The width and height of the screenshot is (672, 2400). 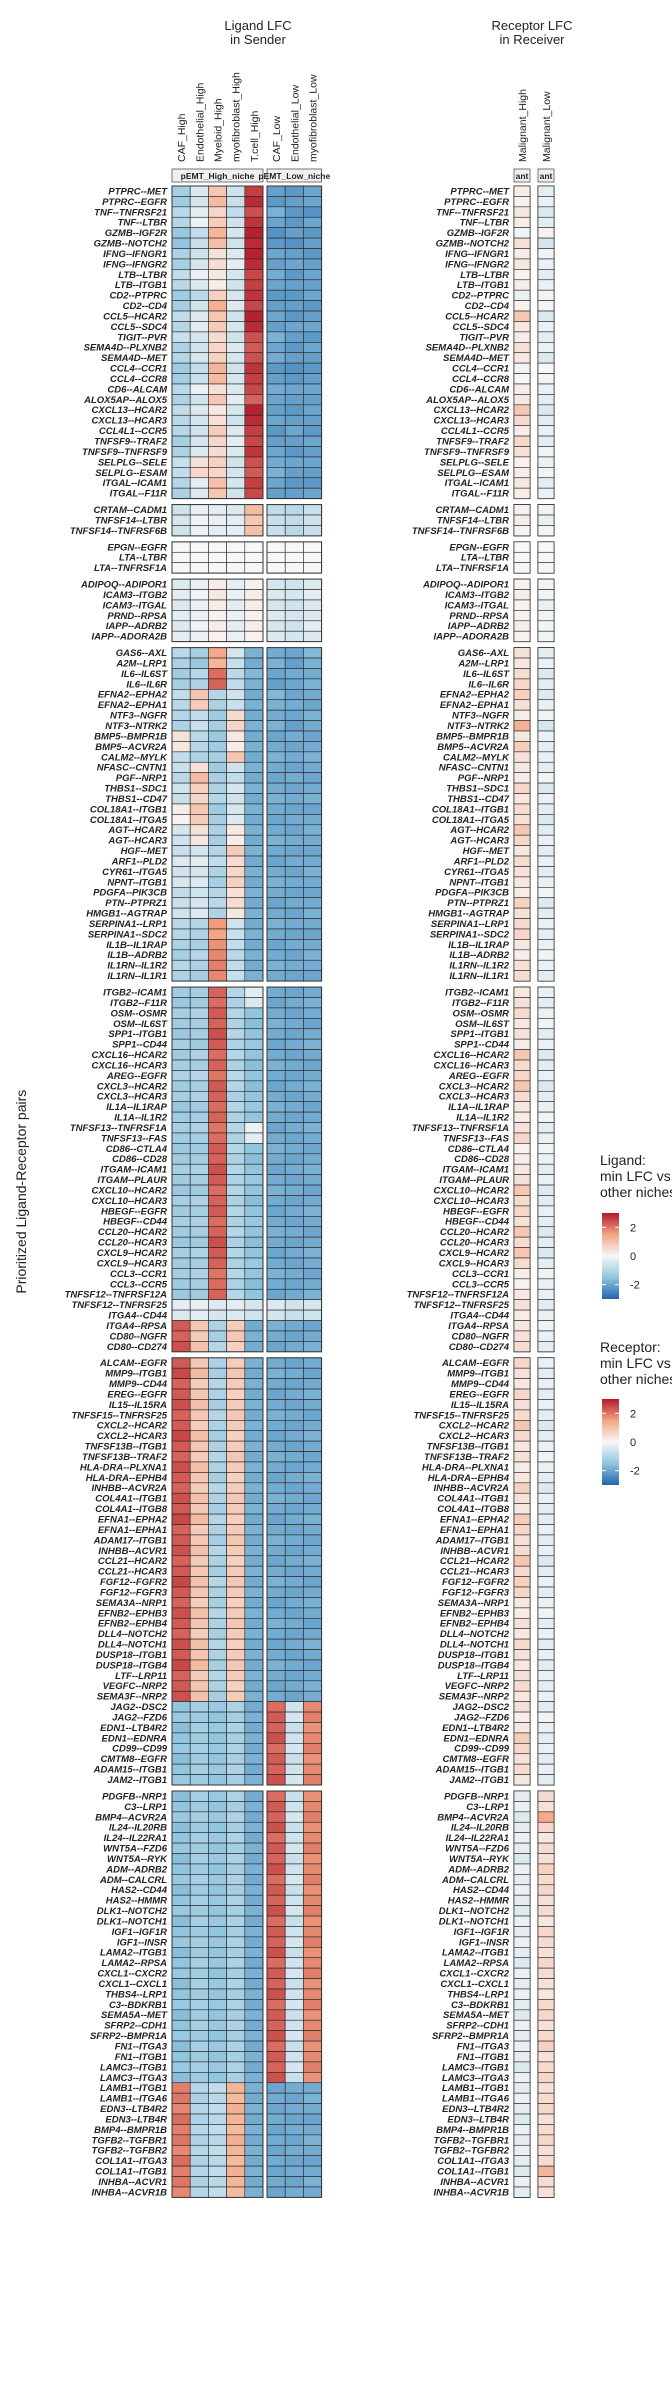 I want to click on receptor-row-label: CCL20--HCAR3, so click(x=475, y=1243).